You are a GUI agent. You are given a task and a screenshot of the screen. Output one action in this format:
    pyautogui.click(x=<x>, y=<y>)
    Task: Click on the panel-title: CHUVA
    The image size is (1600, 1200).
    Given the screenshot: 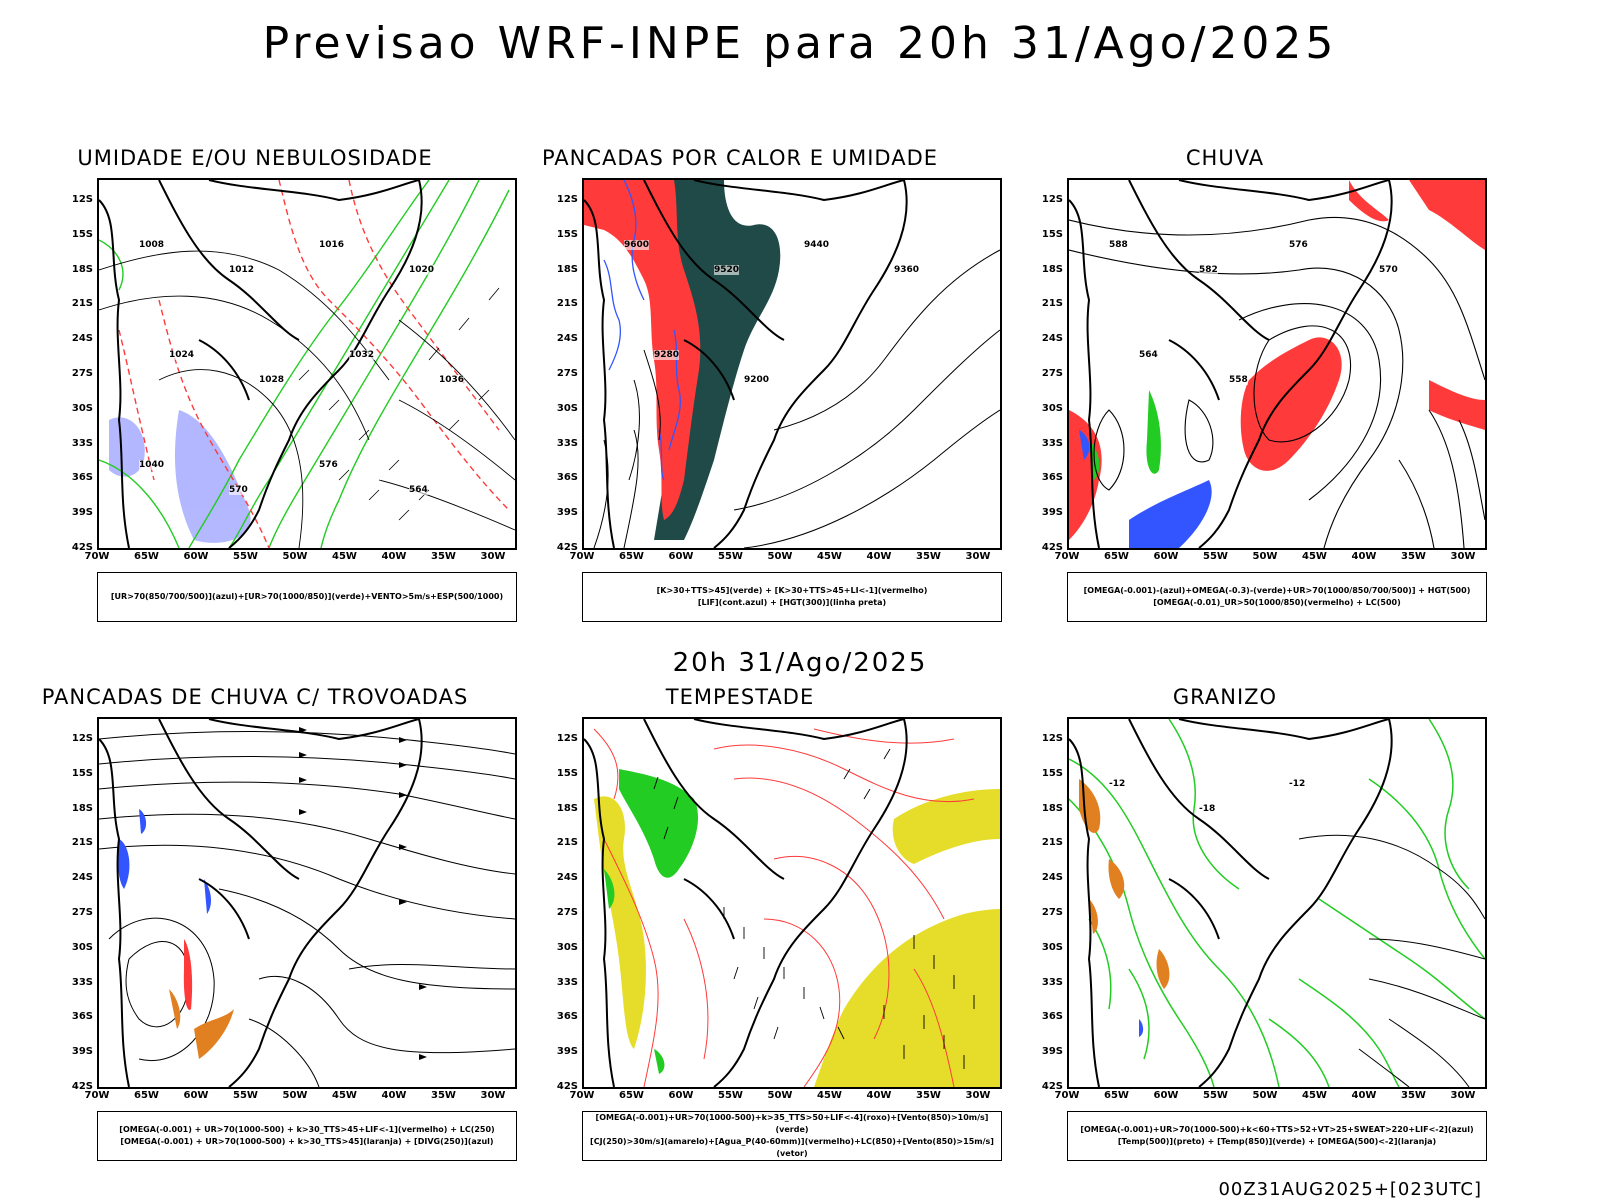 What is the action you would take?
    pyautogui.click(x=1225, y=158)
    